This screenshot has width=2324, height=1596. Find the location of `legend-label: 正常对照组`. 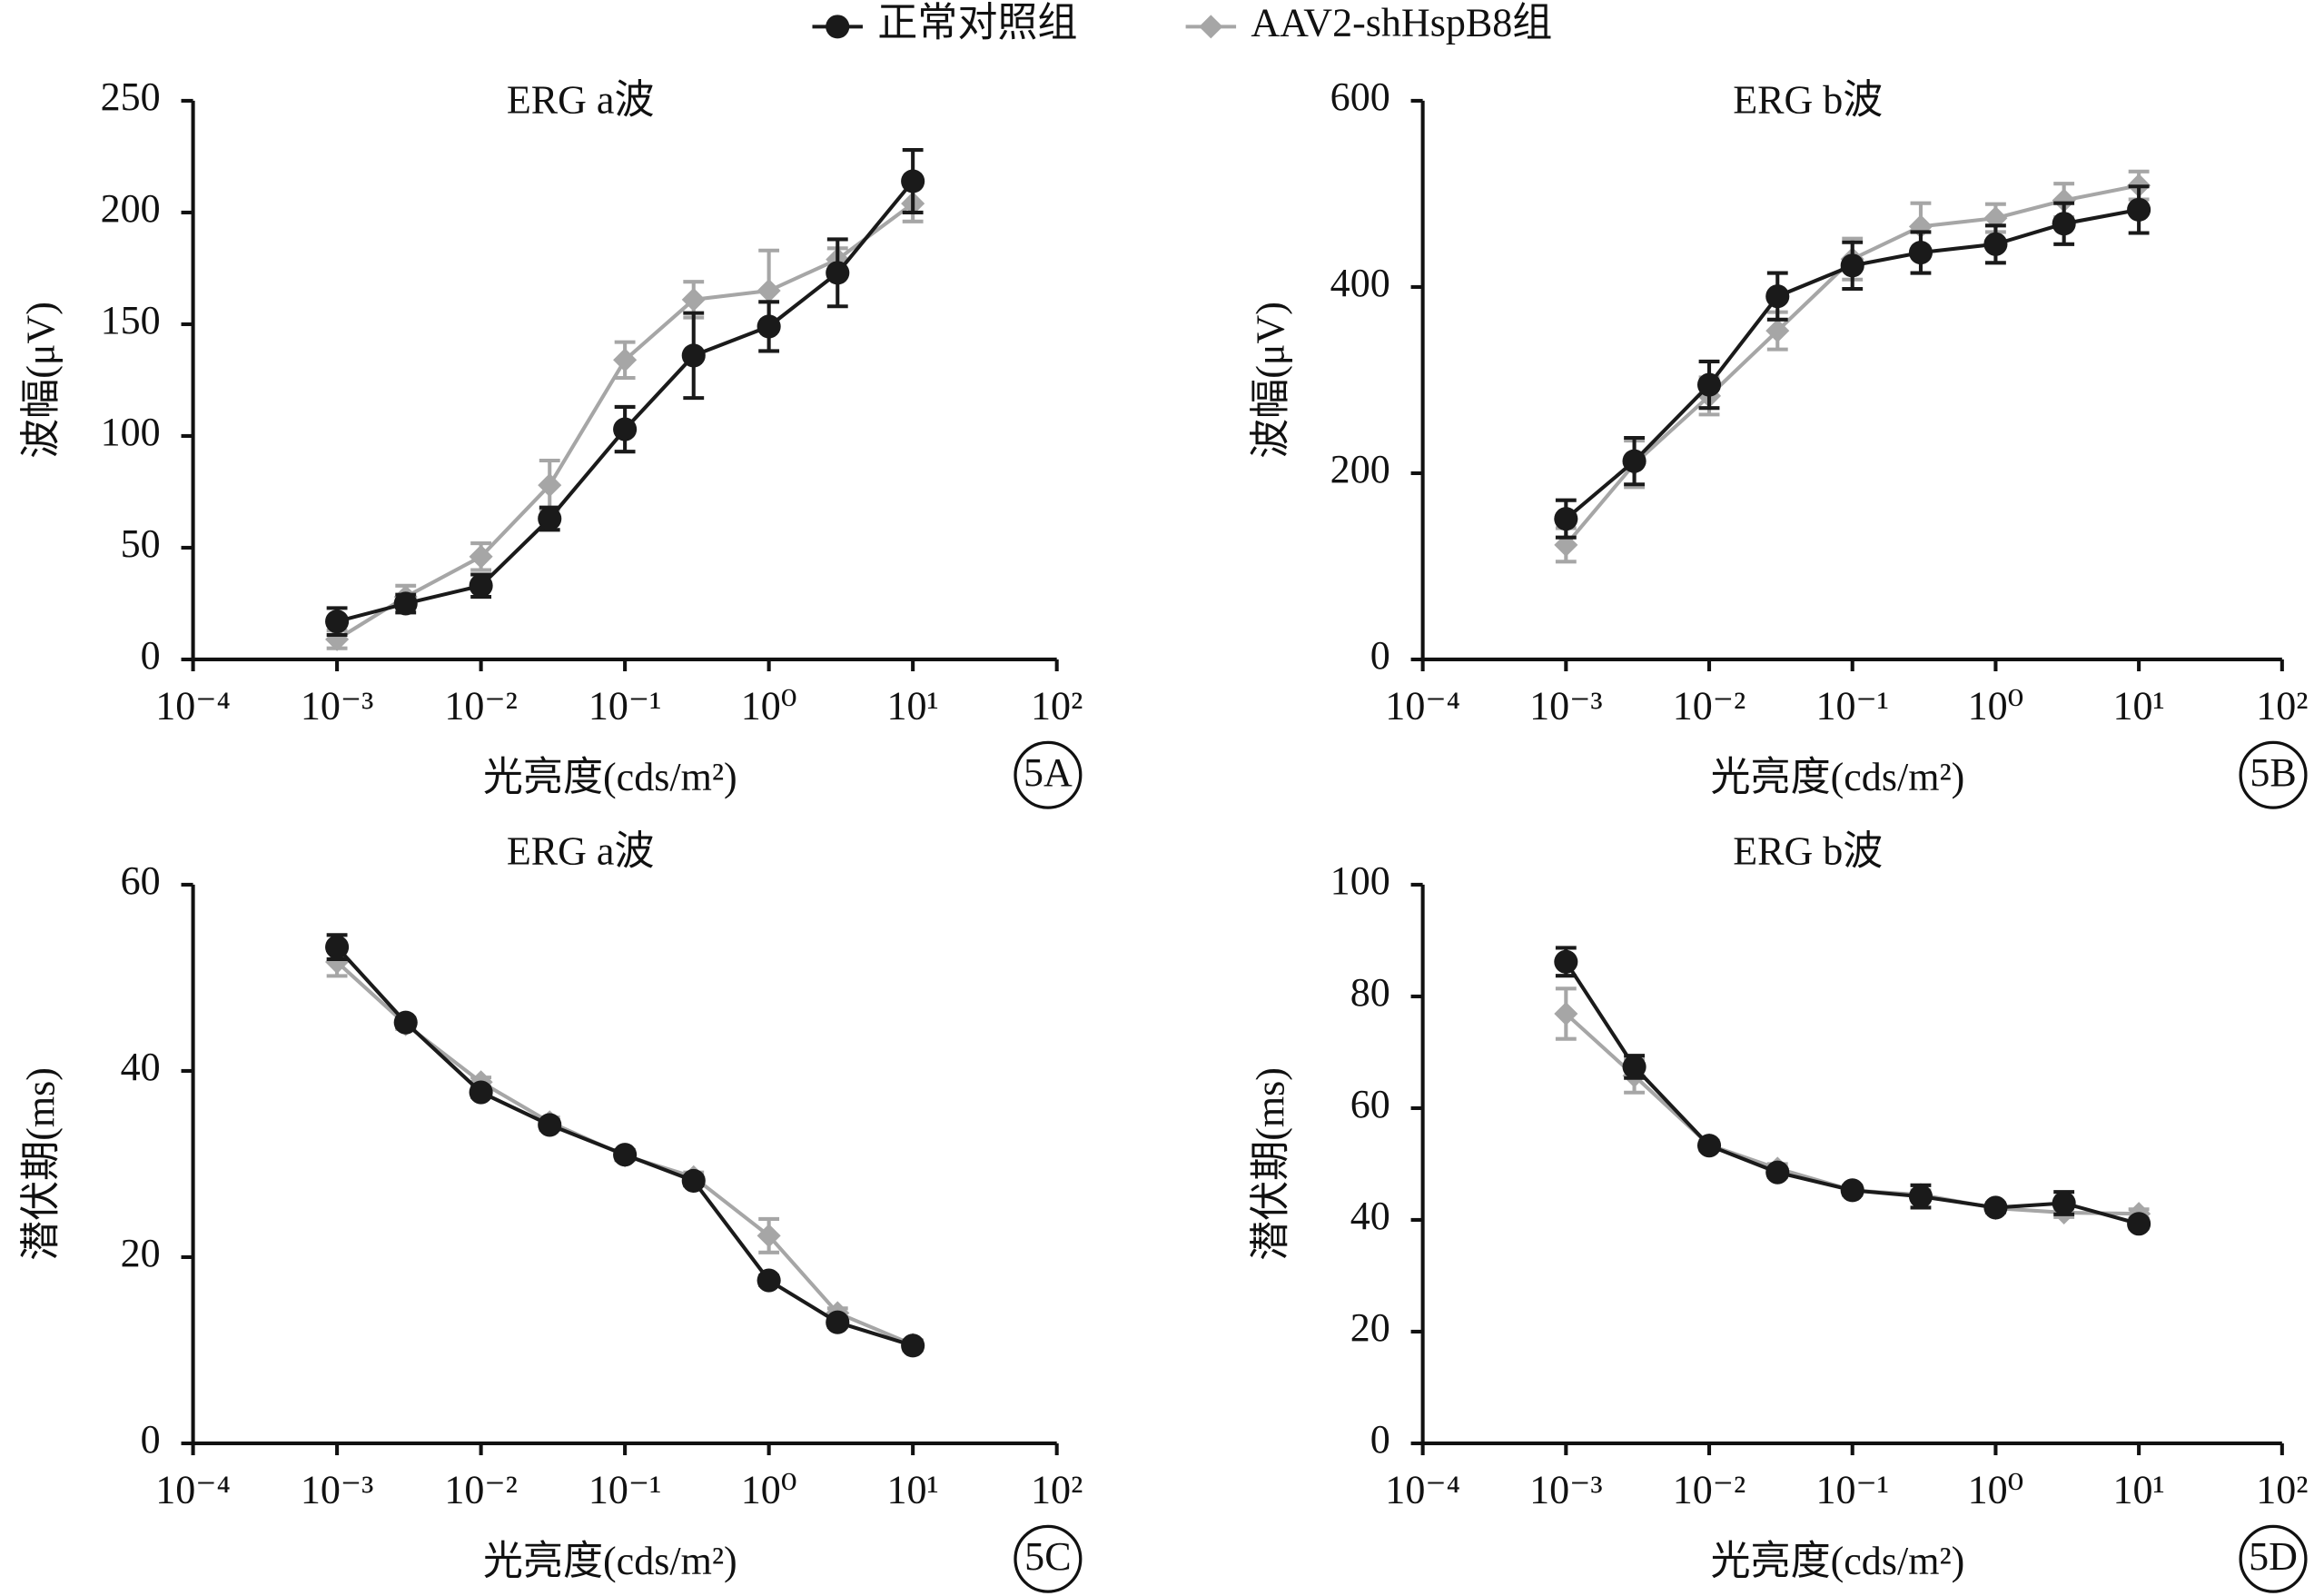

legend-label: 正常对照组 is located at coordinates (977, 22).